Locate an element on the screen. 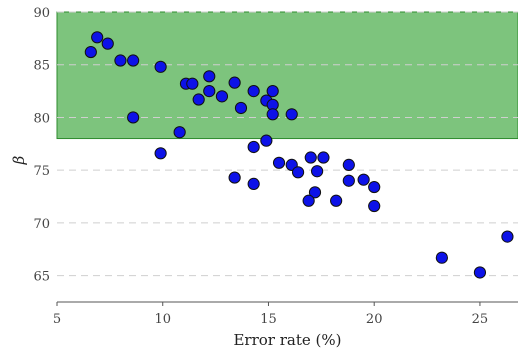 The image size is (518, 351). x-tick-label: 15 is located at coordinates (268, 319).